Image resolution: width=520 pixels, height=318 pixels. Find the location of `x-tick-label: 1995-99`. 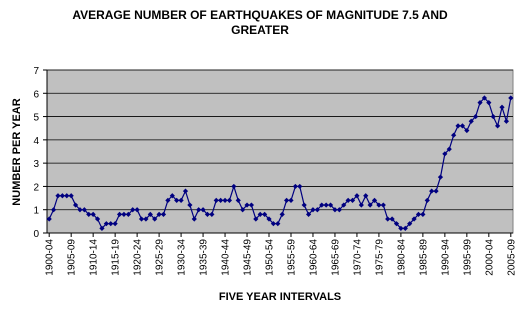

x-tick-label: 1995-99 is located at coordinates (467, 257).